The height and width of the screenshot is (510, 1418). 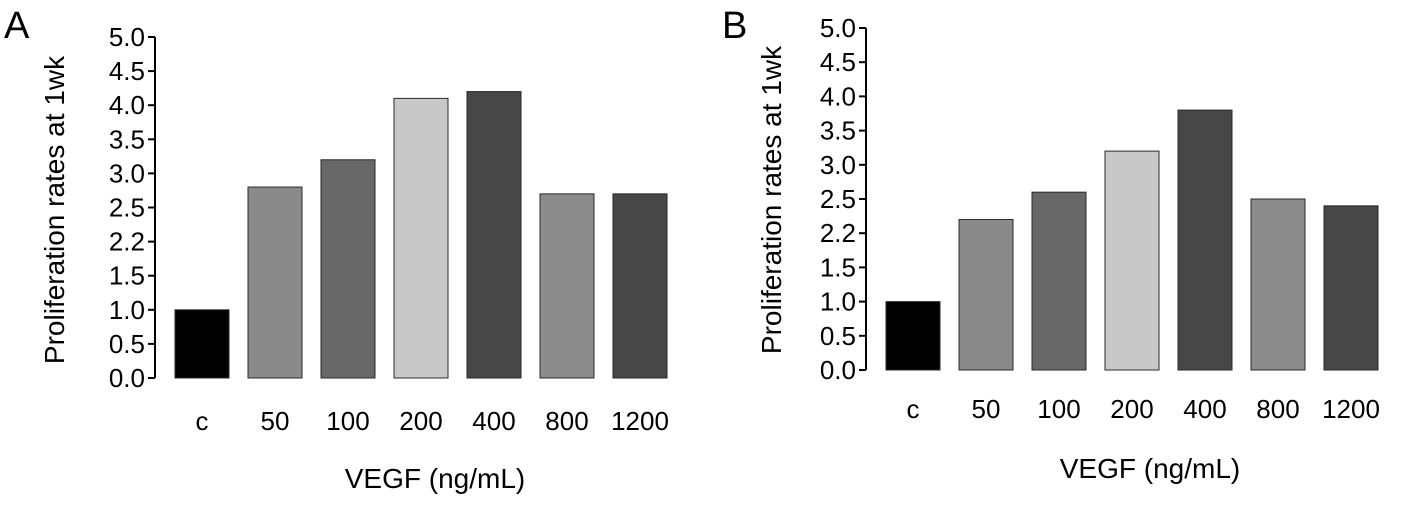 I want to click on panel-label: B, so click(x=734, y=26).